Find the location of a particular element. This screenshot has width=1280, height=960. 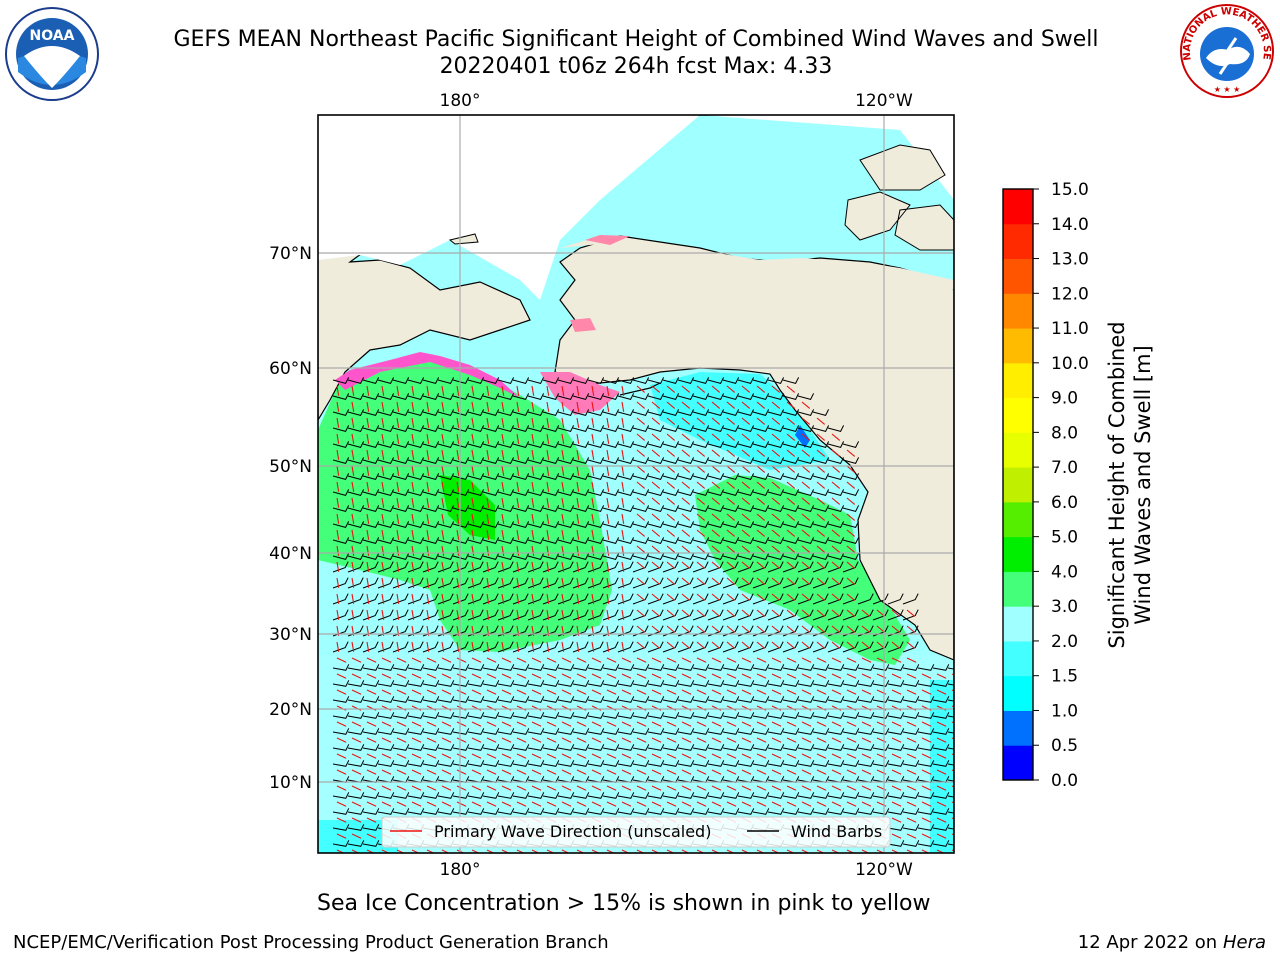

lon-label-top-180: 180° is located at coordinates (460, 101).